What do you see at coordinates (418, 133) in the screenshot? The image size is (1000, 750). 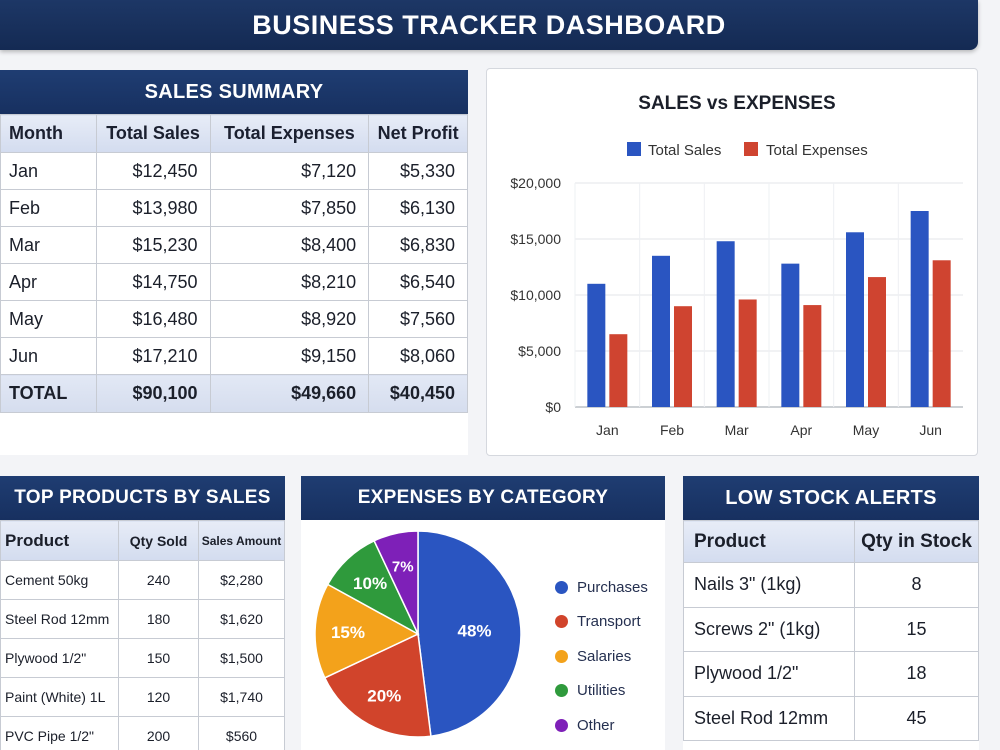 I see `column-header: Net Profit` at bounding box center [418, 133].